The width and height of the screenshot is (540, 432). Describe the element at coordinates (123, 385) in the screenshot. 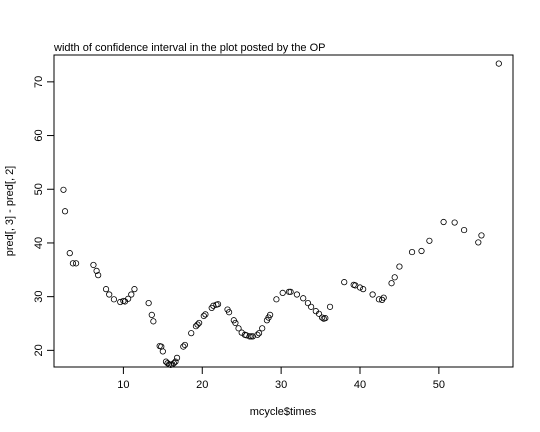

I see `x-tick-label: 10` at that location.